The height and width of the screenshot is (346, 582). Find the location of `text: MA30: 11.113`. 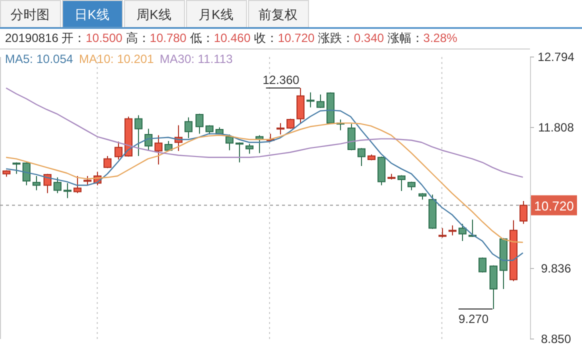

text: MA30: 11.113 is located at coordinates (197, 59).